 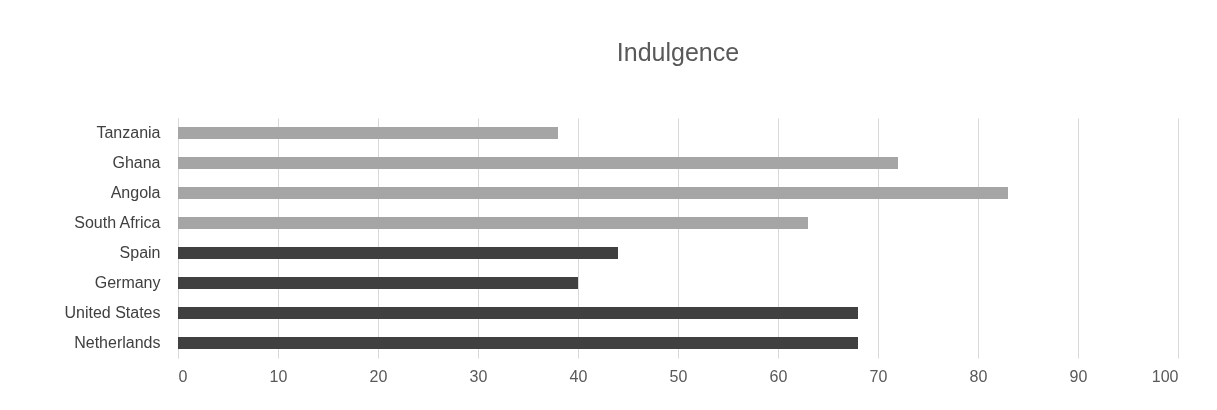 I want to click on x-tick-label: 90, so click(x=1078, y=376).